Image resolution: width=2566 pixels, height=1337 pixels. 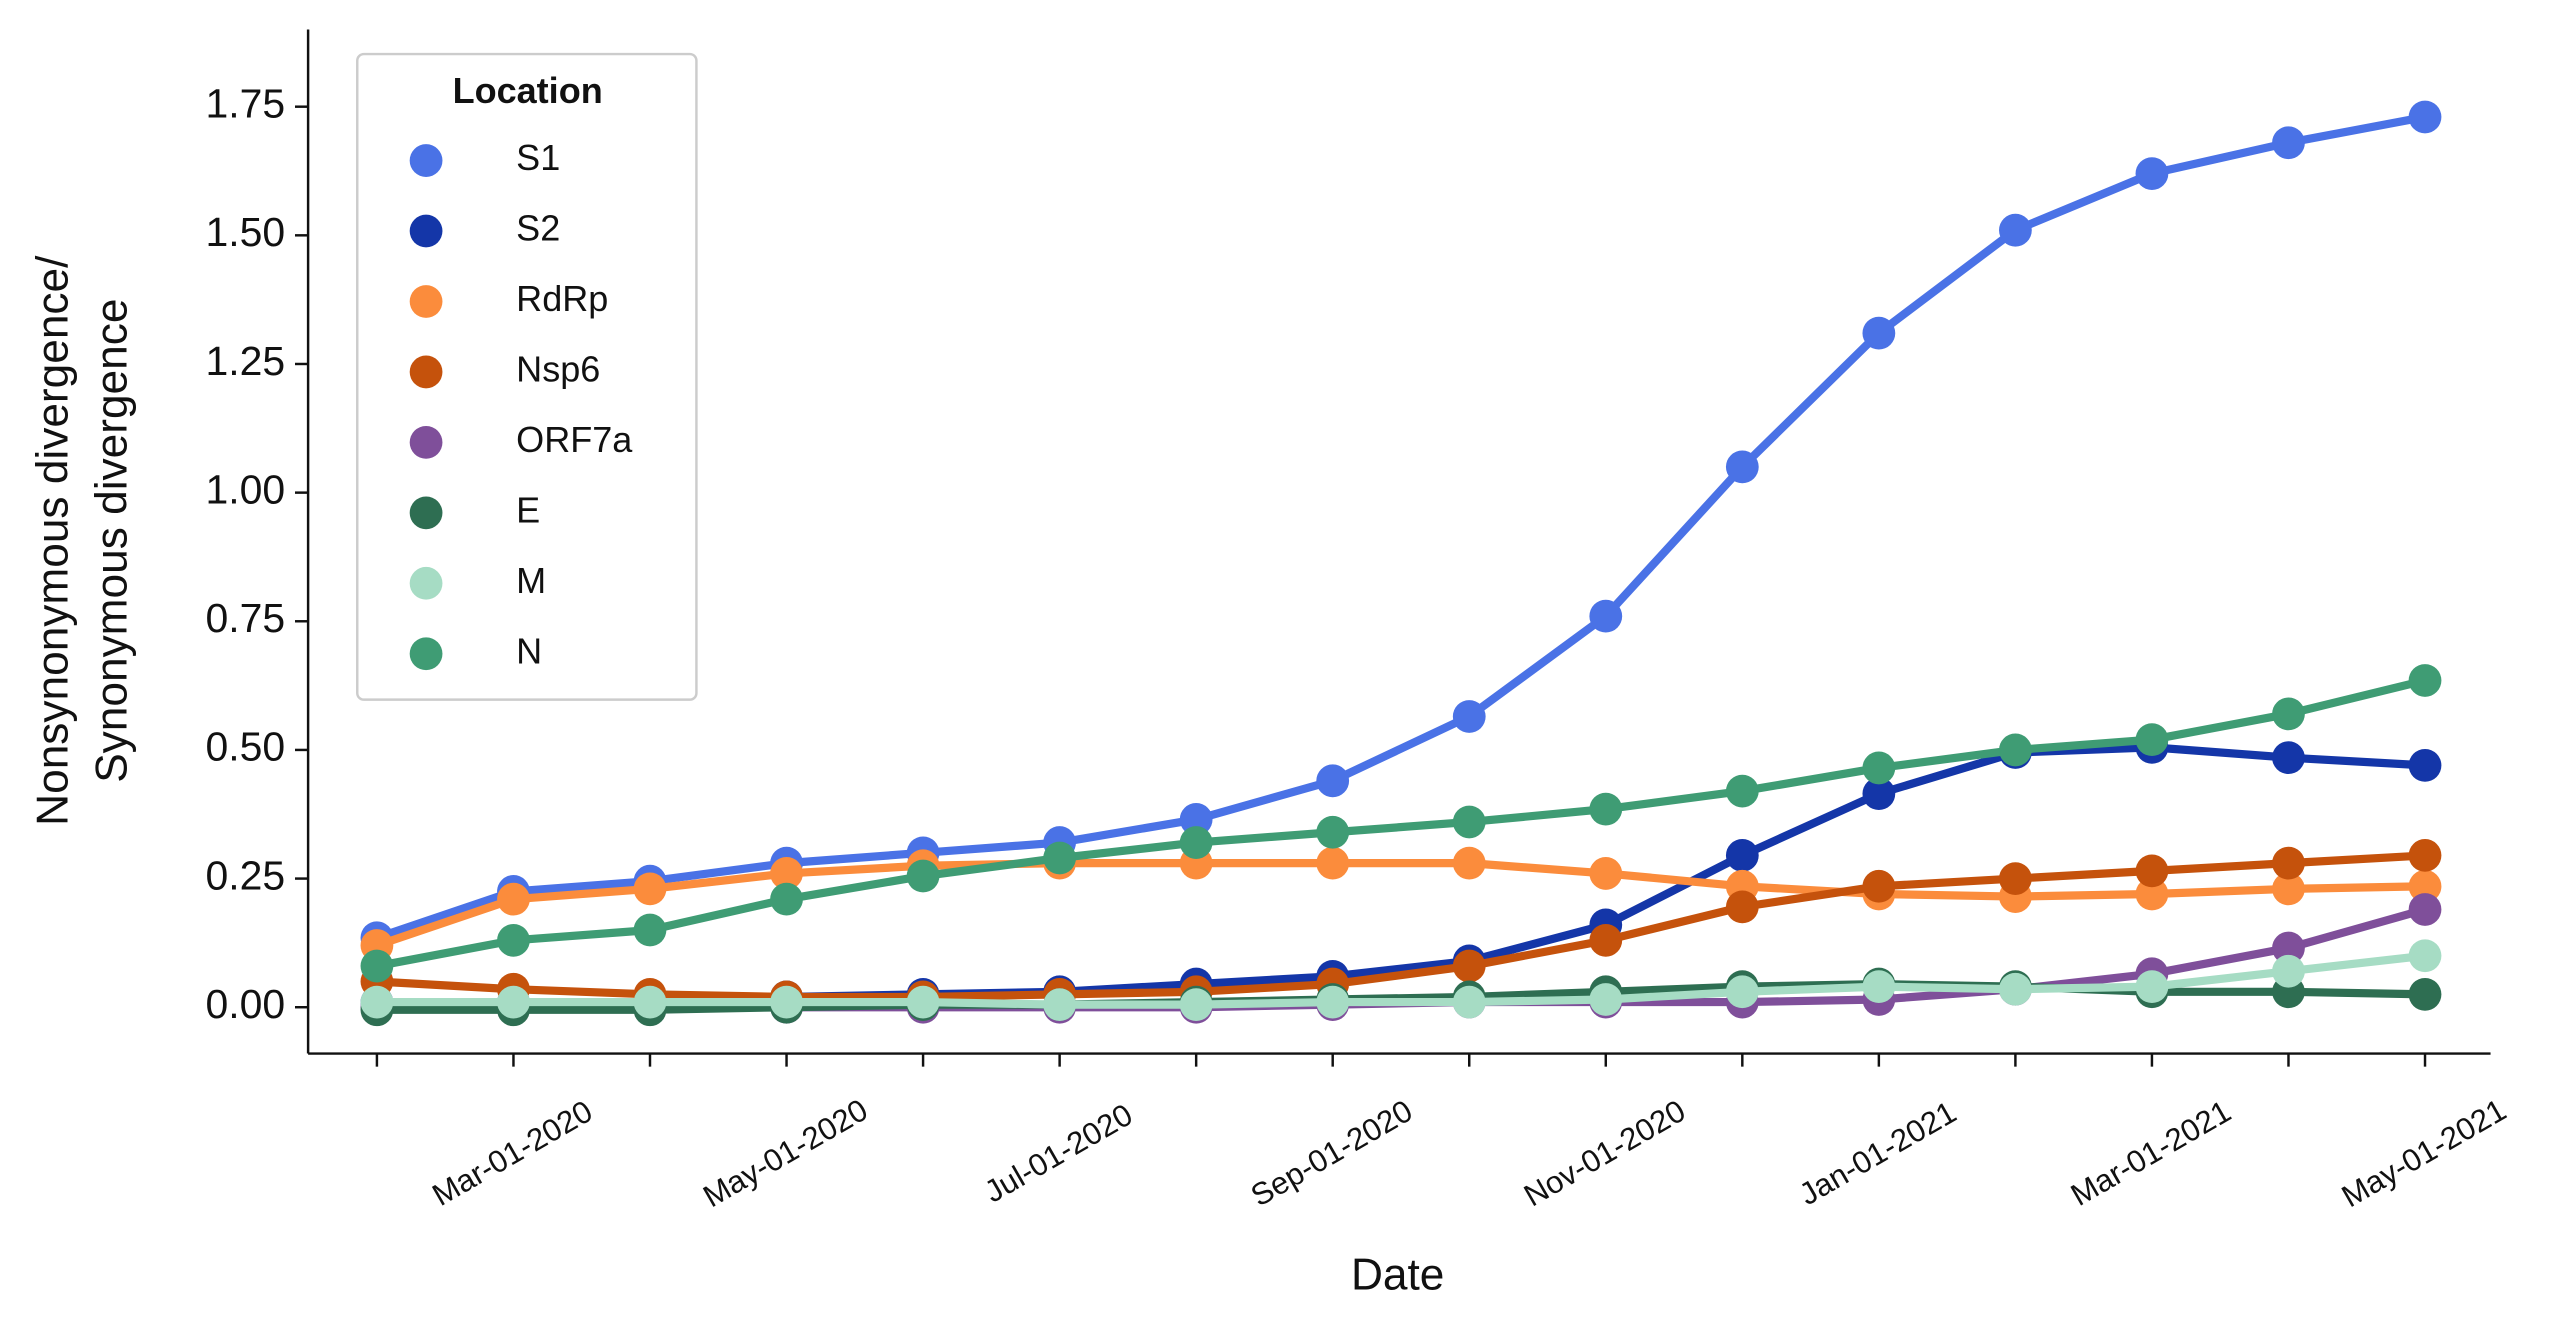 I want to click on x-tick-label: Mar-01-2021, so click(x=2151, y=1152).